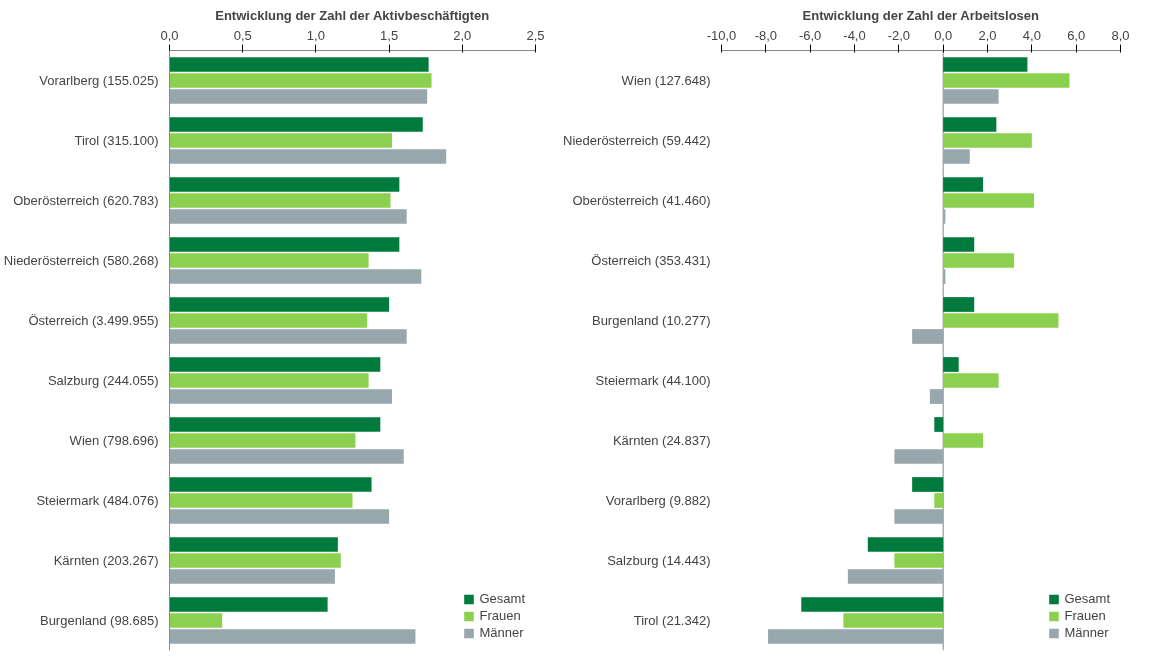 The image size is (1151, 668). Describe the element at coordinates (114, 440) in the screenshot. I see `y-tick-label: Wien (798.696)` at that location.